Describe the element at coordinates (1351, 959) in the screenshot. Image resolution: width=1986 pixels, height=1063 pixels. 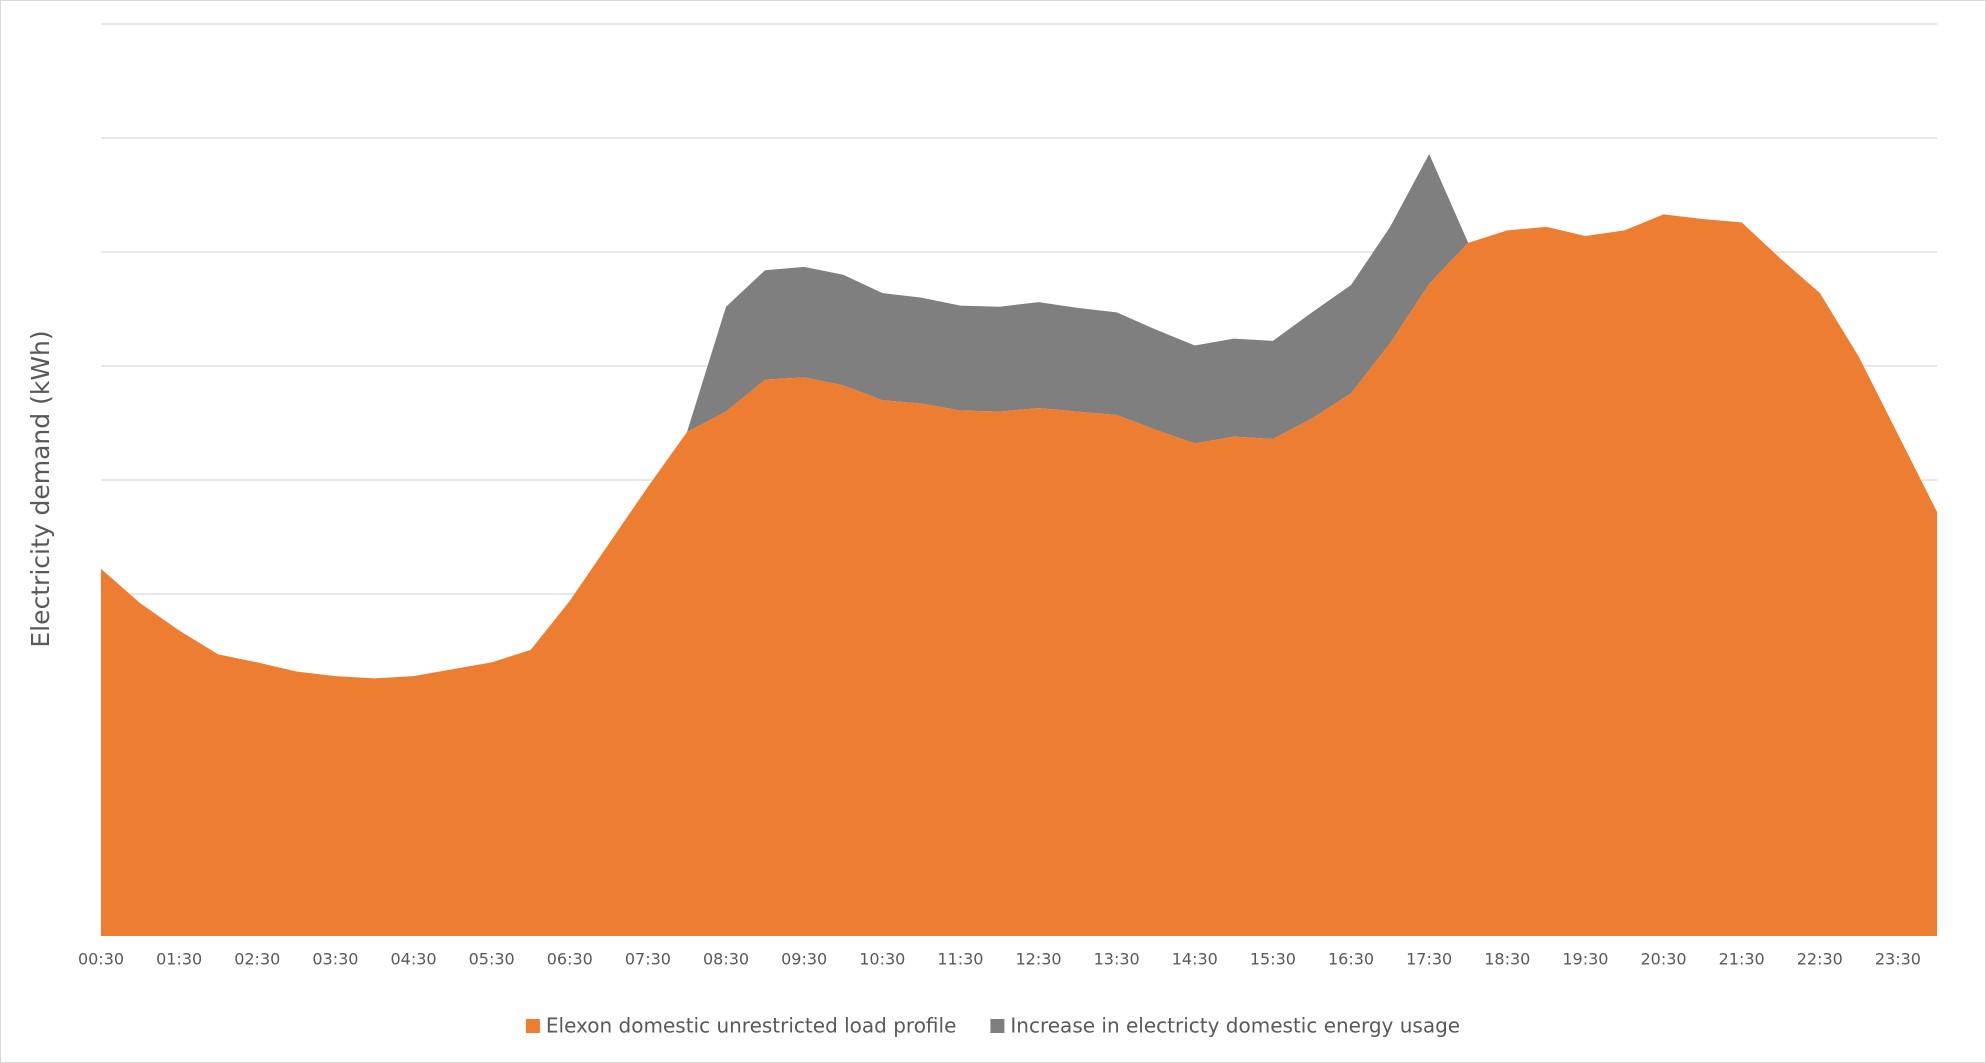
I see `x-tick-label: 16:30` at that location.